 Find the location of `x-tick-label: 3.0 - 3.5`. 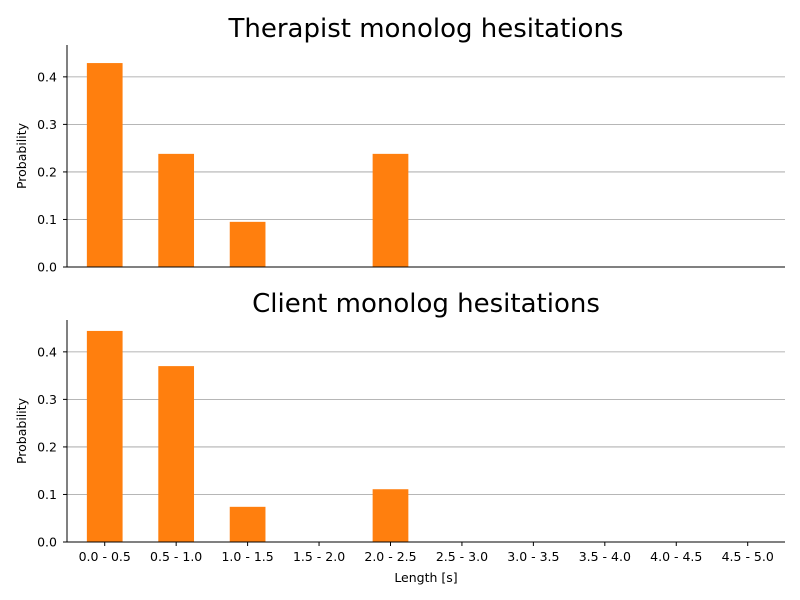

x-tick-label: 3.0 - 3.5 is located at coordinates (533, 556).